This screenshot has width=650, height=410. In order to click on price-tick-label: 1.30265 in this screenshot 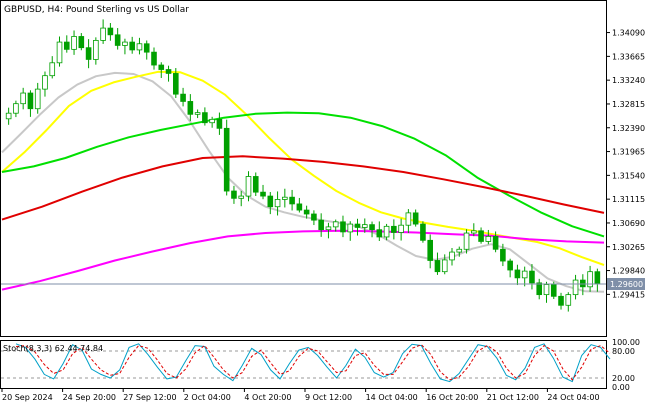, I will do `click(628, 247)`.